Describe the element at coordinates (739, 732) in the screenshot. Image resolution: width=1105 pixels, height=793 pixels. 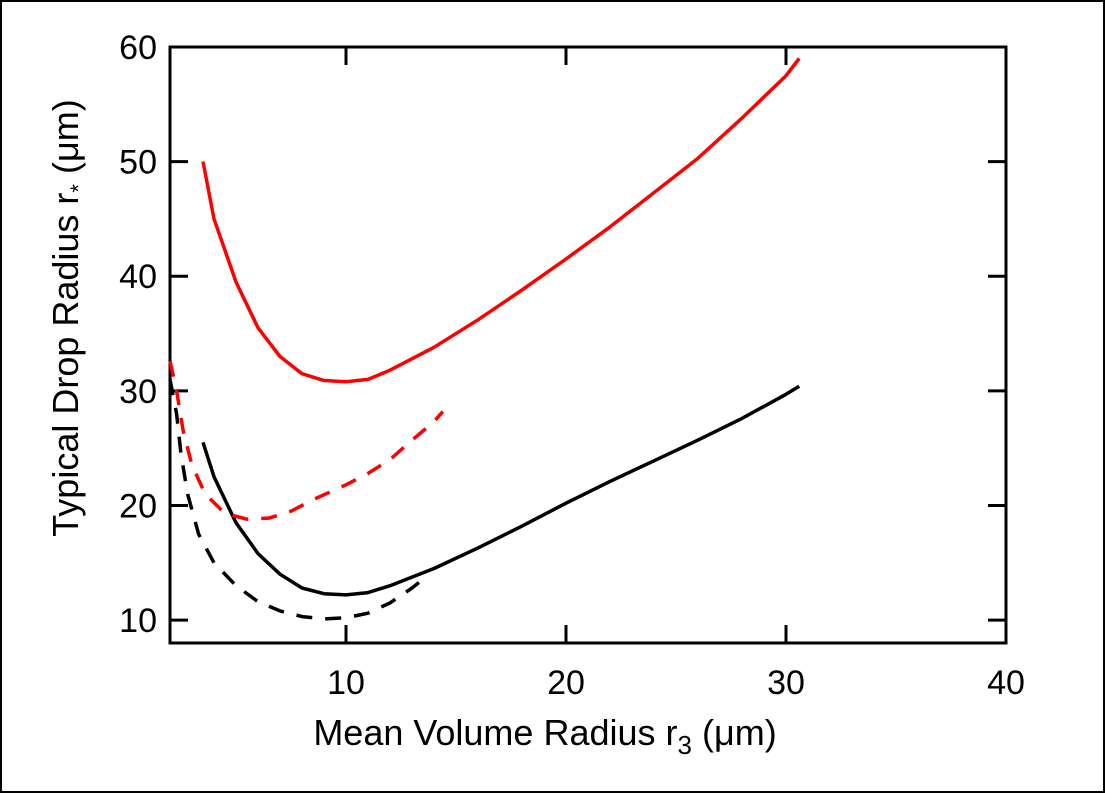
I see `x-axis-label-unit: (μm)` at that location.